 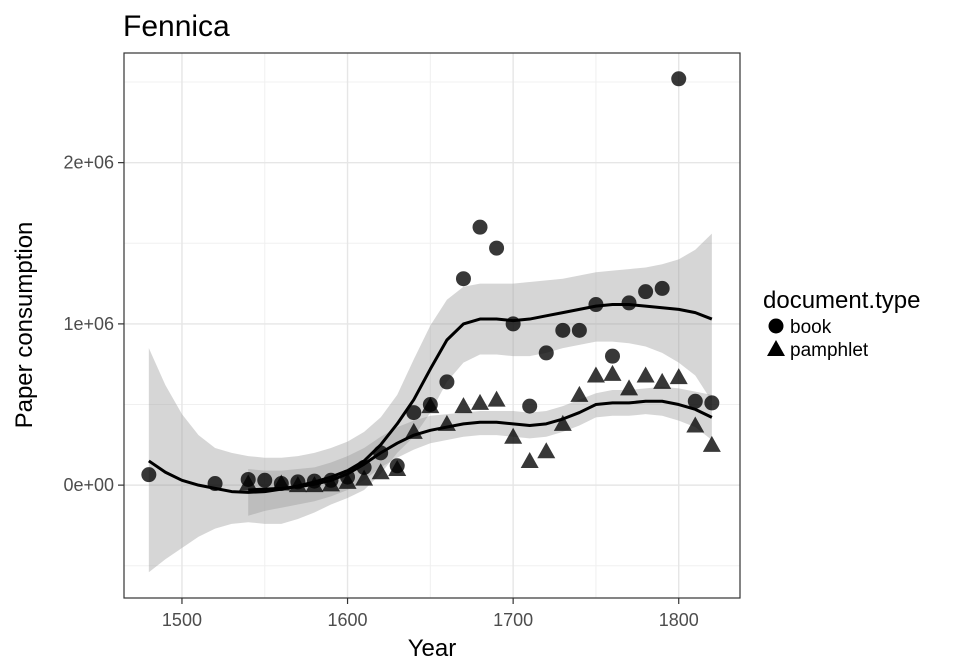 I want to click on x-axis-title: Year, so click(x=432, y=648).